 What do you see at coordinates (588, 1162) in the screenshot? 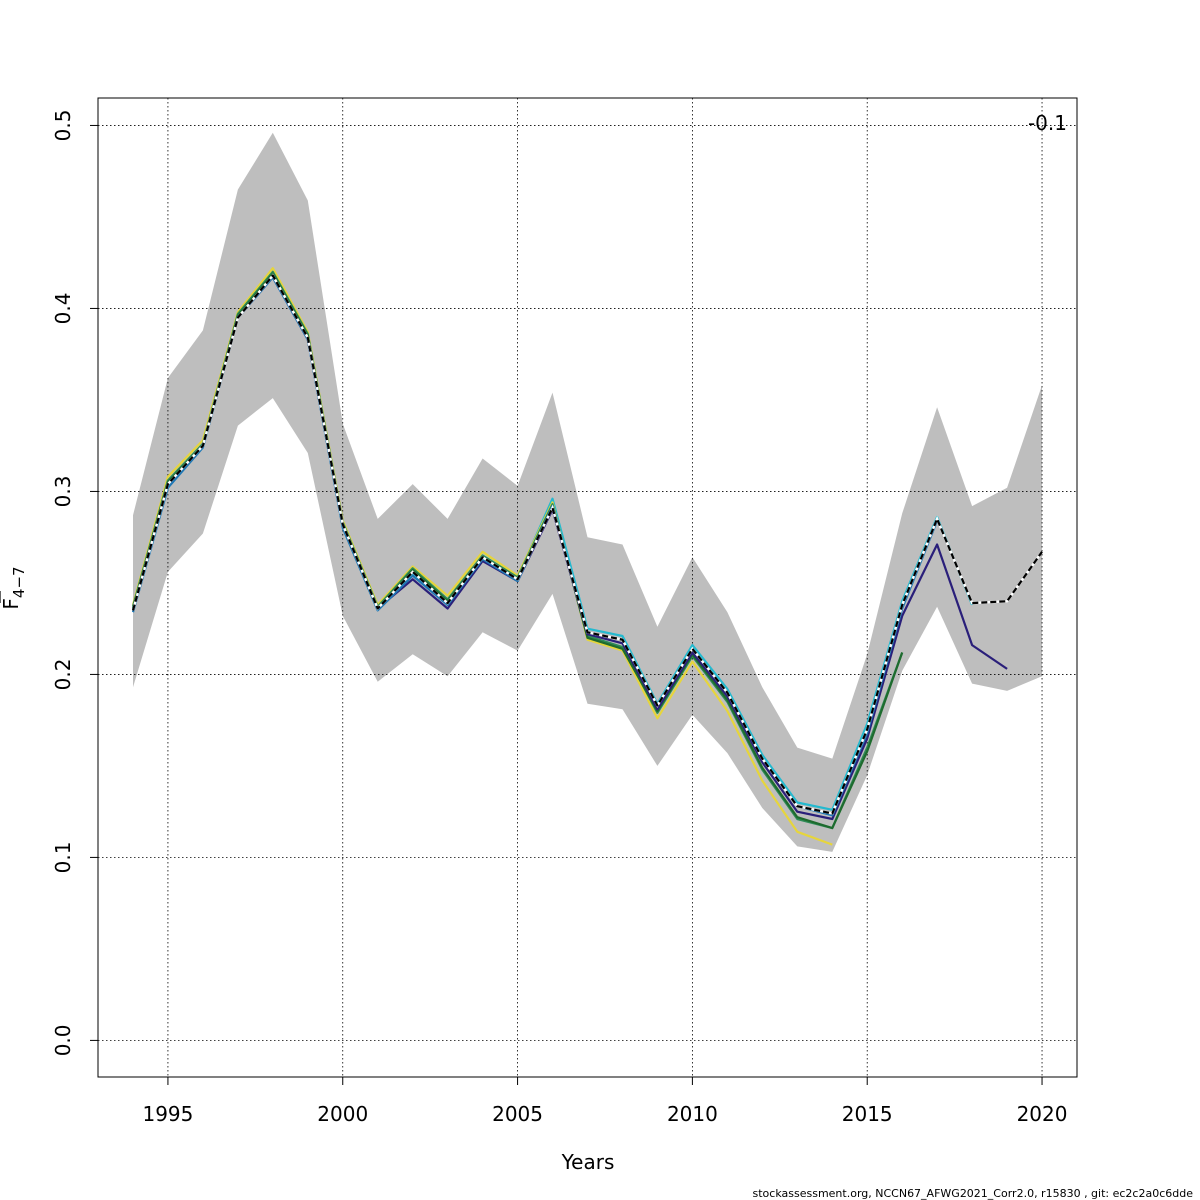
I see `x-axis-title: Years` at bounding box center [588, 1162].